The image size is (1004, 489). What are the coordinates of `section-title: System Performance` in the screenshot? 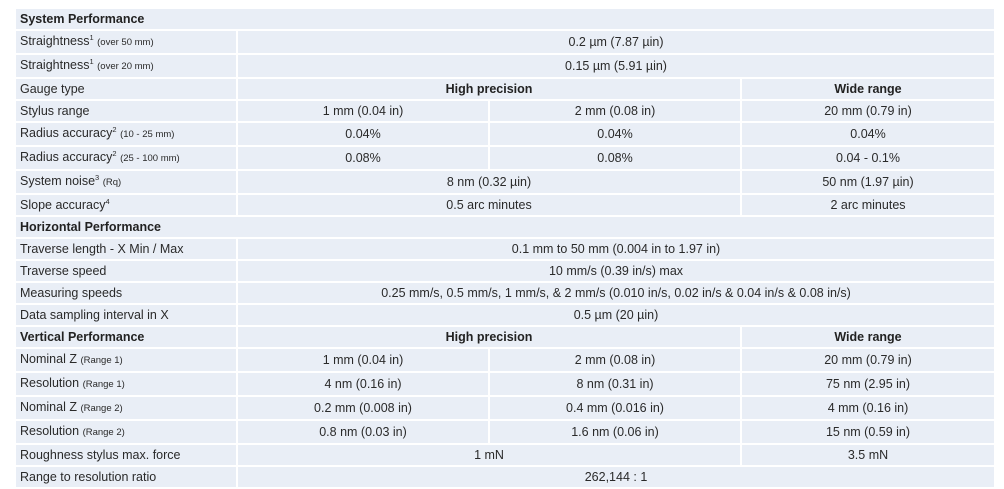 It's located at (505, 19).